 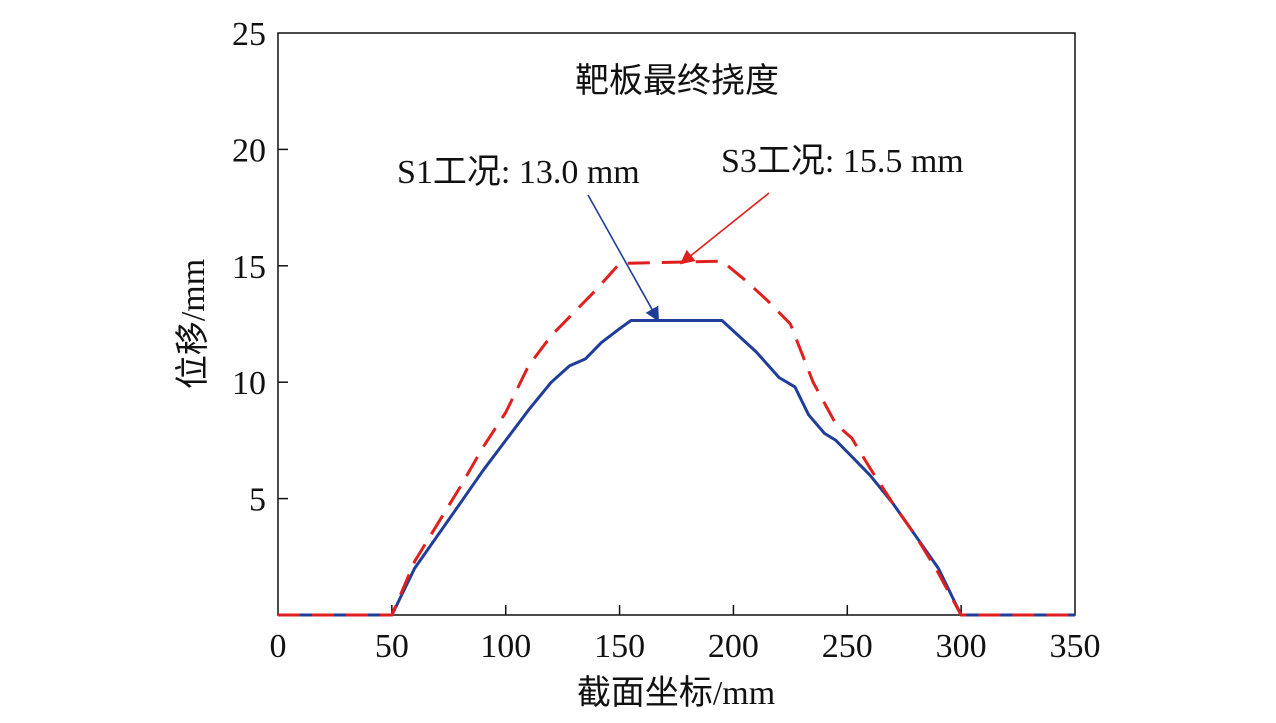 I want to click on x-axis-label: 截面坐标/mm, so click(x=676, y=693).